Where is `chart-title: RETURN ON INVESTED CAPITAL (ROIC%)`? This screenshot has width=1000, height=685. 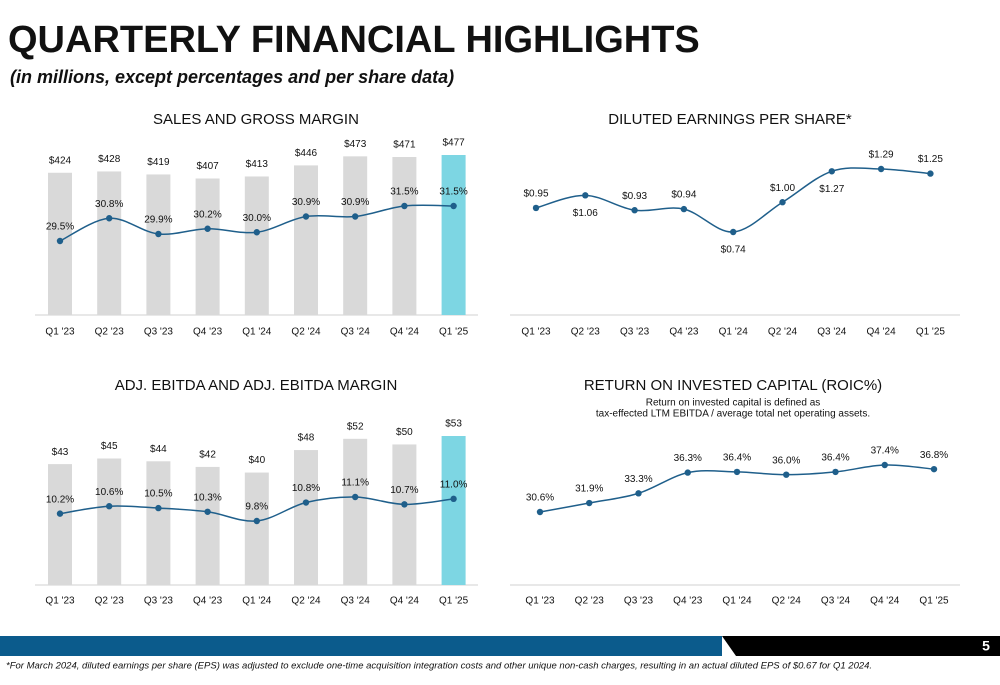 chart-title: RETURN ON INVESTED CAPITAL (ROIC%) is located at coordinates (733, 385).